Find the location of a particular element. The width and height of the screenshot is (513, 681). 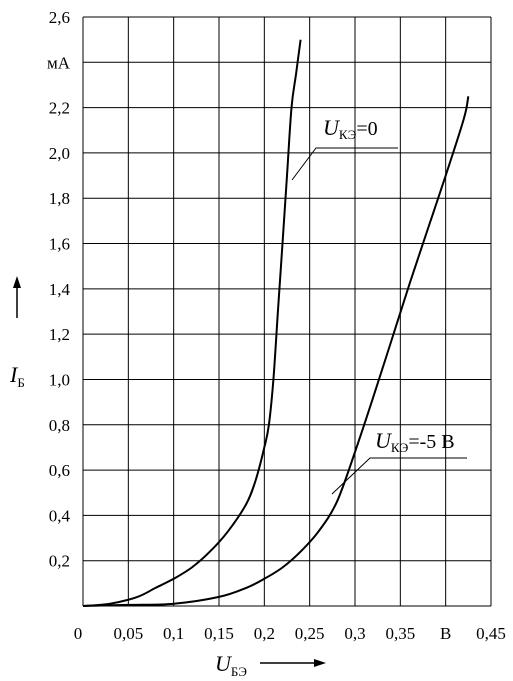

series-label-1-leader is located at coordinates (344, 164).